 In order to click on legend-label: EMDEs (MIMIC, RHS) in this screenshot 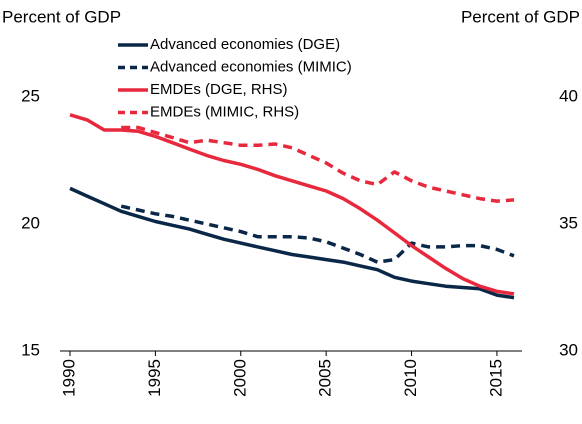, I will do `click(224, 111)`.